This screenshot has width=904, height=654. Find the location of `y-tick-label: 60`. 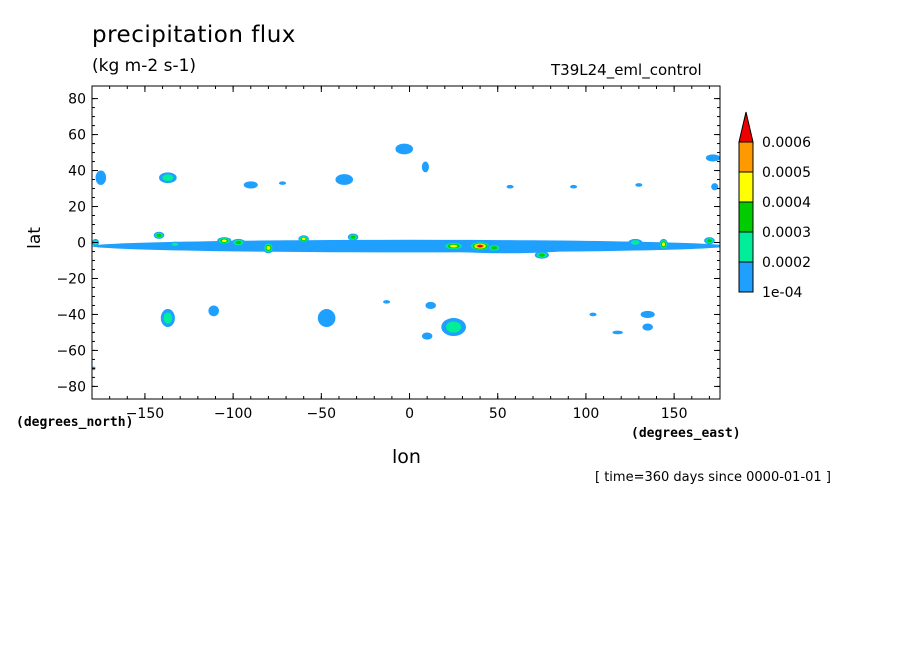

y-tick-label: 60 is located at coordinates (77, 136).